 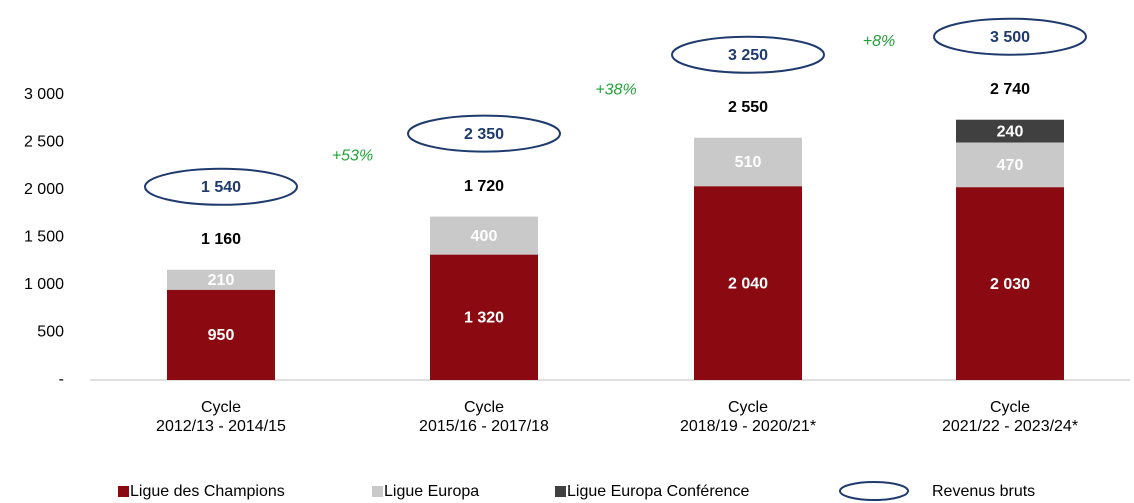 I want to click on legend-label: Revenus bruts, so click(x=983, y=491).